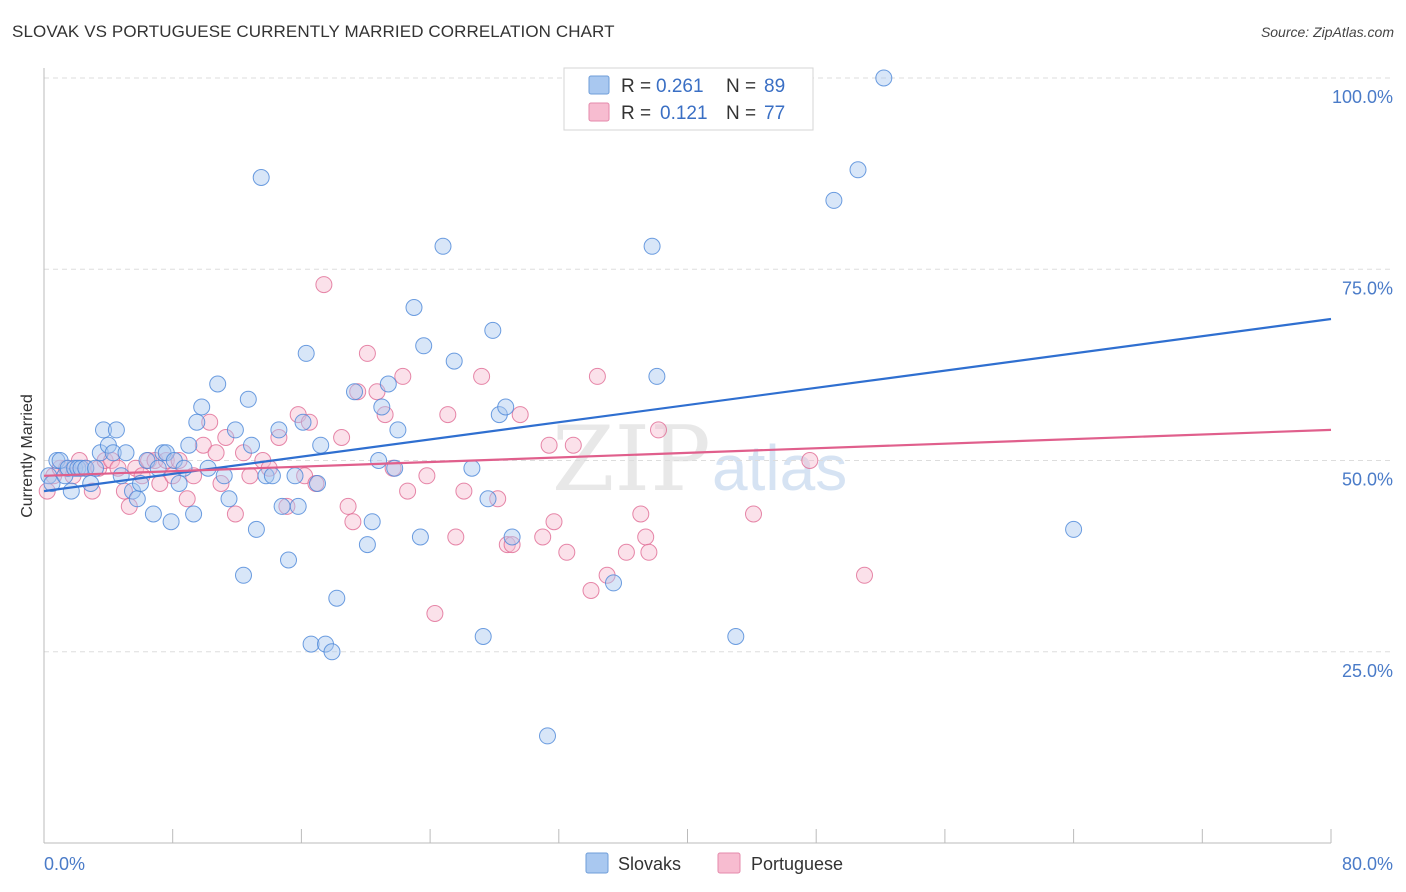 The image size is (1406, 892). I want to click on chart-source: Source: ZipAtlas.com, so click(1327, 32).